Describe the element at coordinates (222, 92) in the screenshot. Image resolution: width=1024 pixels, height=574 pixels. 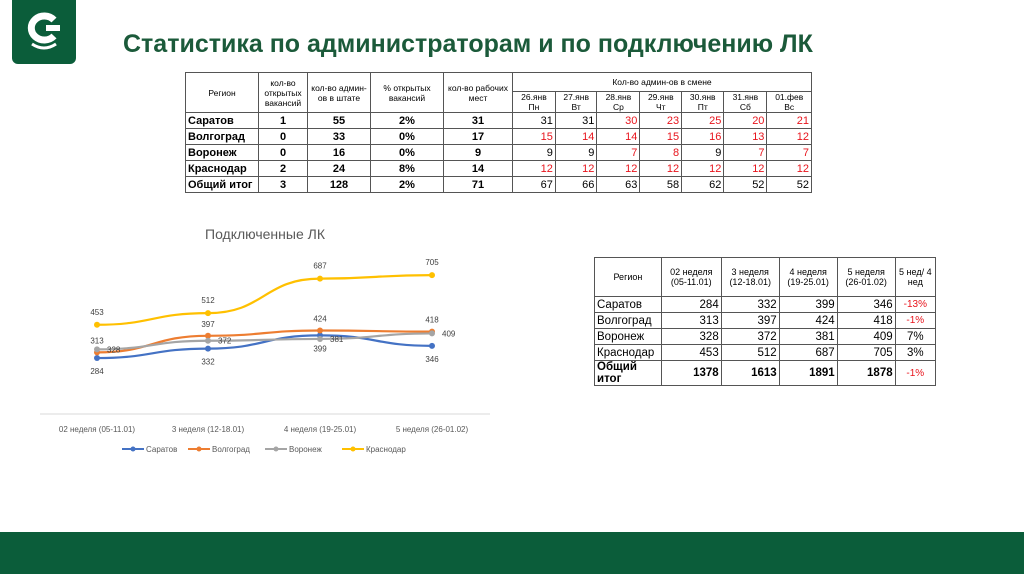
I see `col-header: Регион` at that location.